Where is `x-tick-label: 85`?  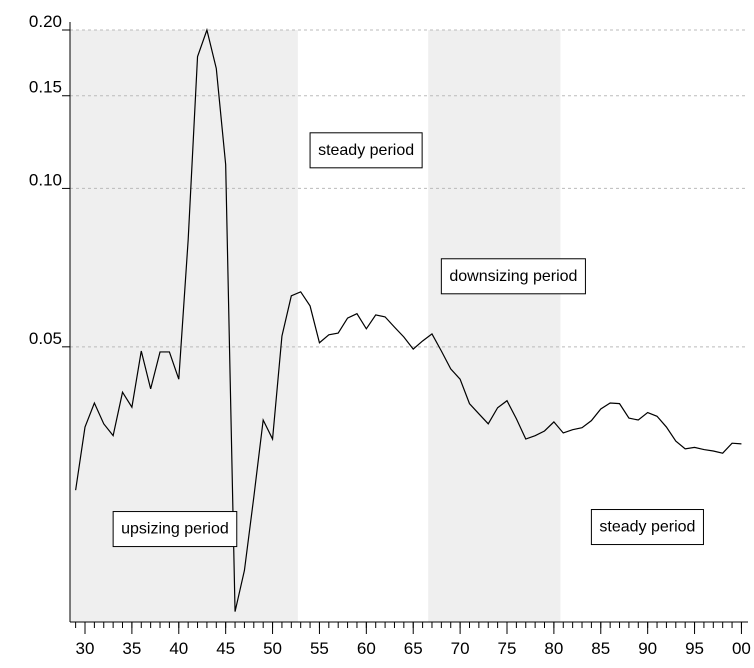
x-tick-label: 85 is located at coordinates (600, 648).